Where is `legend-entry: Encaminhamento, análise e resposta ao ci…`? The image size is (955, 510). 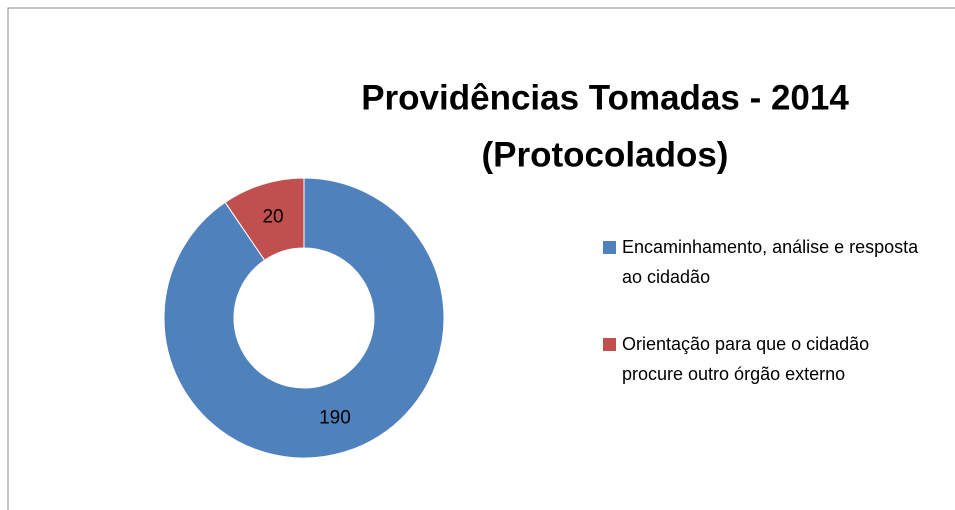 legend-entry: Encaminhamento, análise e resposta ao ci… is located at coordinates (763, 262).